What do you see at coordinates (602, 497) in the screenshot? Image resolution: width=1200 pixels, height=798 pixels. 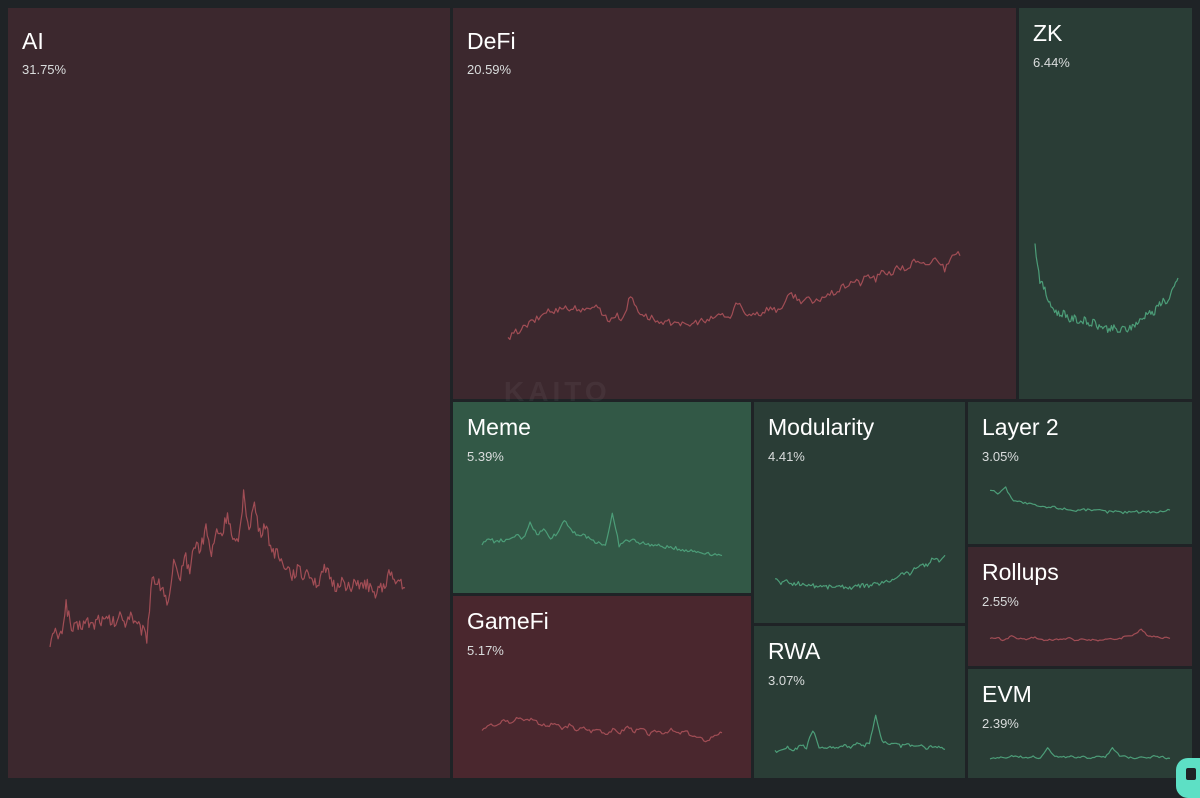 I see `tile-meme: Meme 5.39%` at bounding box center [602, 497].